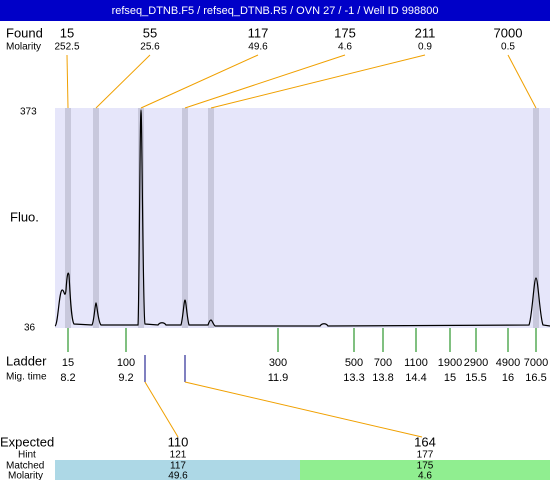  What do you see at coordinates (258, 32) in the screenshot?
I see `found-size: 117` at bounding box center [258, 32].